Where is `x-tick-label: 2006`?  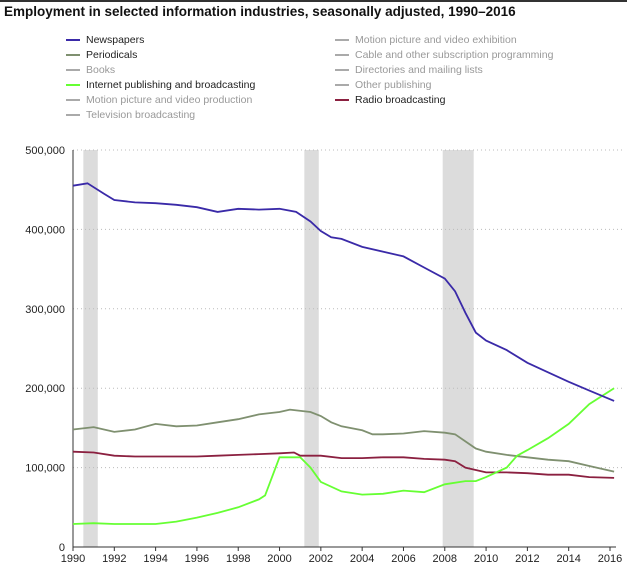
x-tick-label: 2006 is located at coordinates (403, 559).